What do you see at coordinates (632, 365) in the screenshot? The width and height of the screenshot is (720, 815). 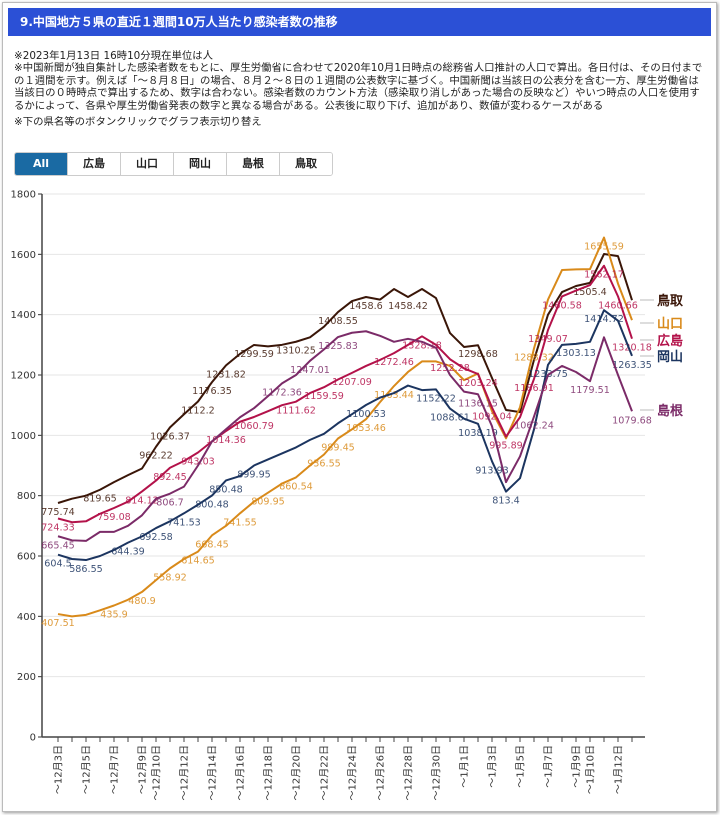 I see `data-label: 1263.35` at bounding box center [632, 365].